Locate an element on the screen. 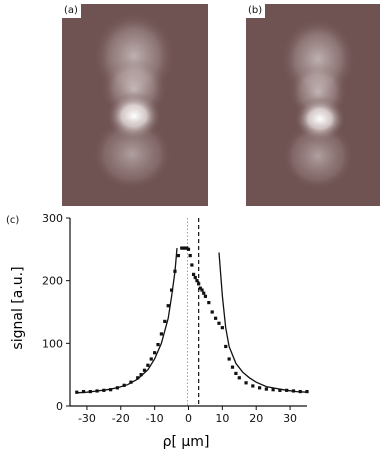  panel-label-b: (b) is located at coordinates (256, 11).